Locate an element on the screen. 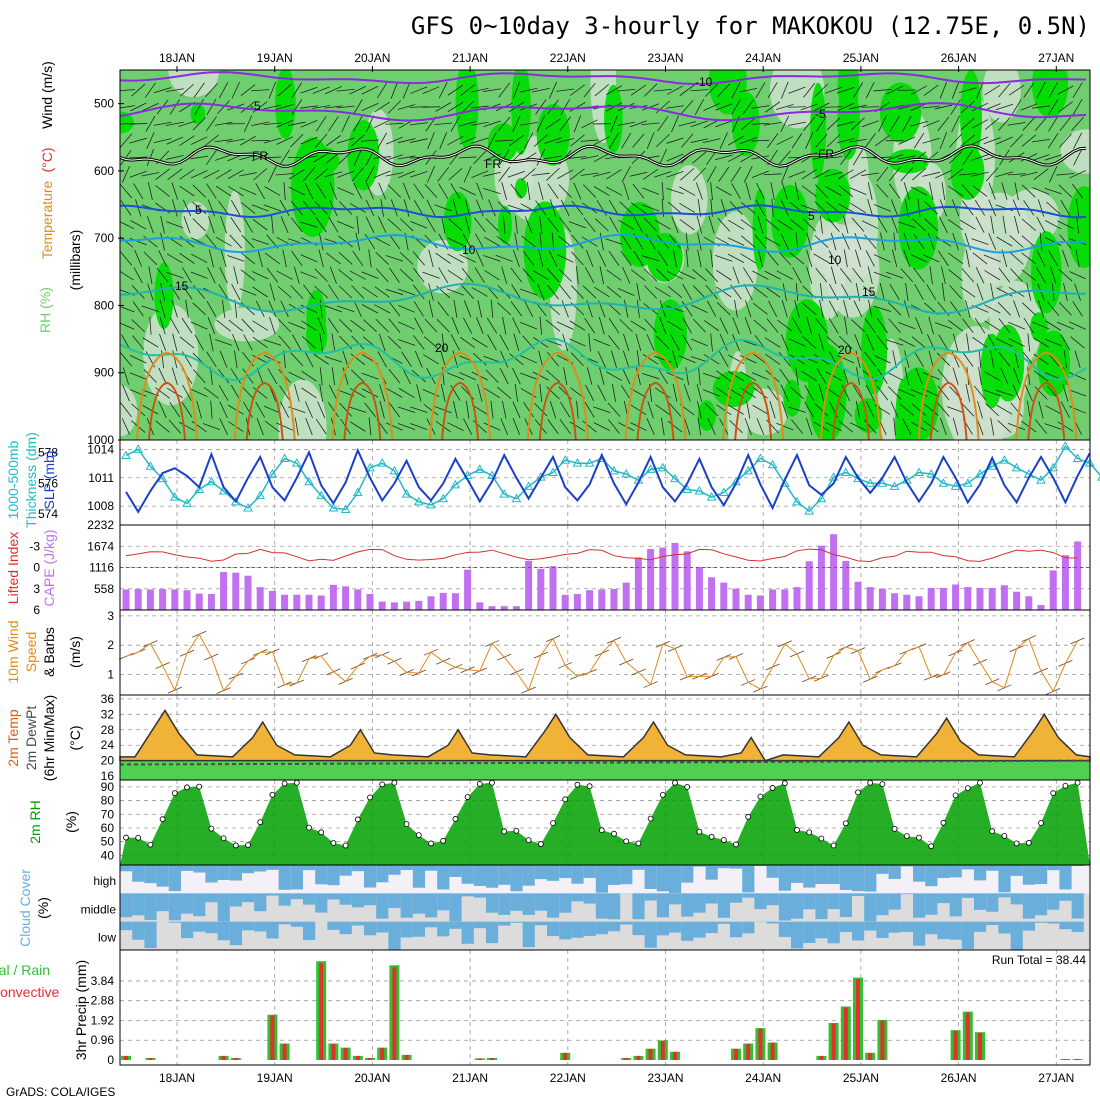 The width and height of the screenshot is (1100, 1100). temp-tick: 24 is located at coordinates (108, 745).